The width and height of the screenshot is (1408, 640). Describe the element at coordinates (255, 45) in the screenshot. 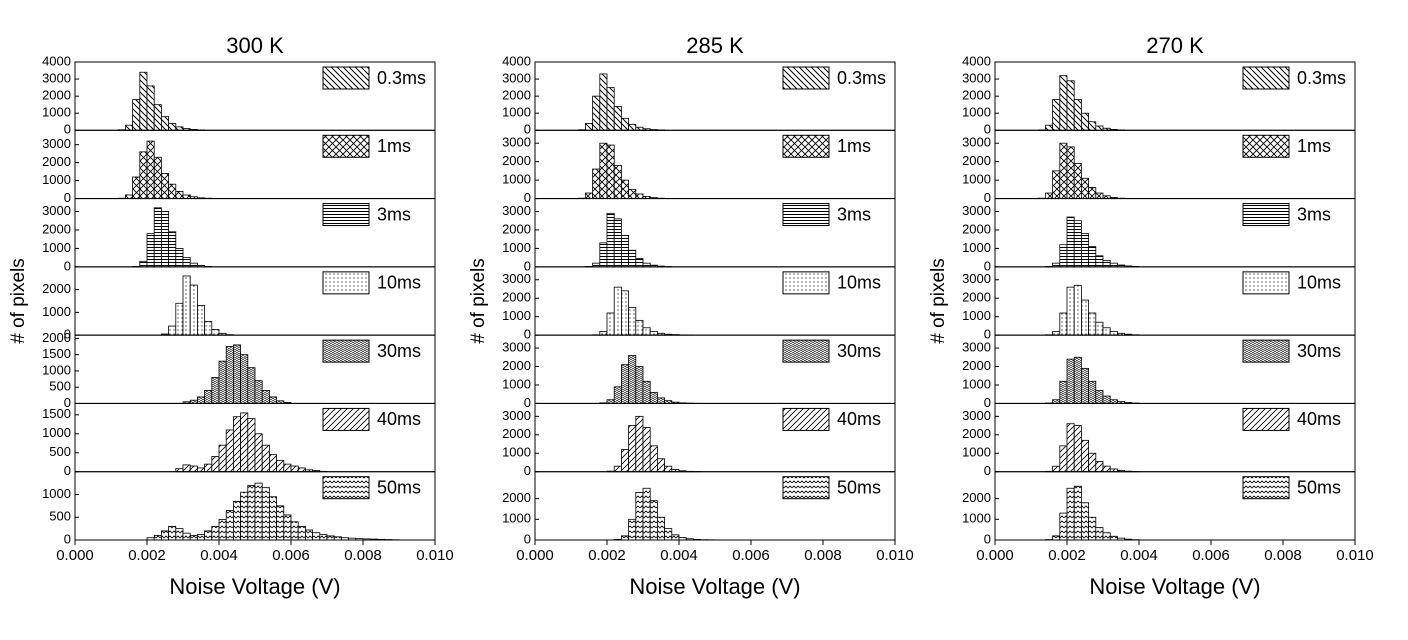

I see `chart-title: 300 K` at that location.